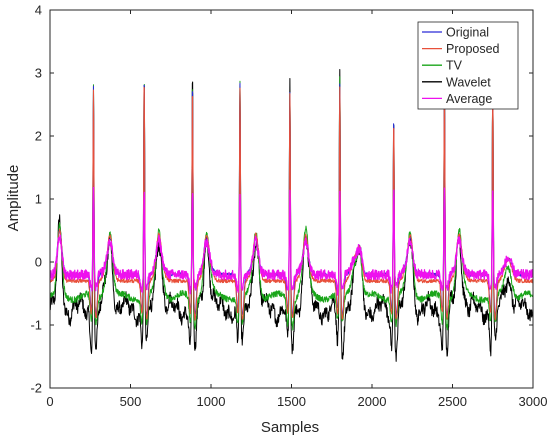 Image resolution: width=550 pixels, height=440 pixels. Describe the element at coordinates (468, 65) in the screenshot. I see `legend: Original Proposed TV Wavelet Average` at that location.